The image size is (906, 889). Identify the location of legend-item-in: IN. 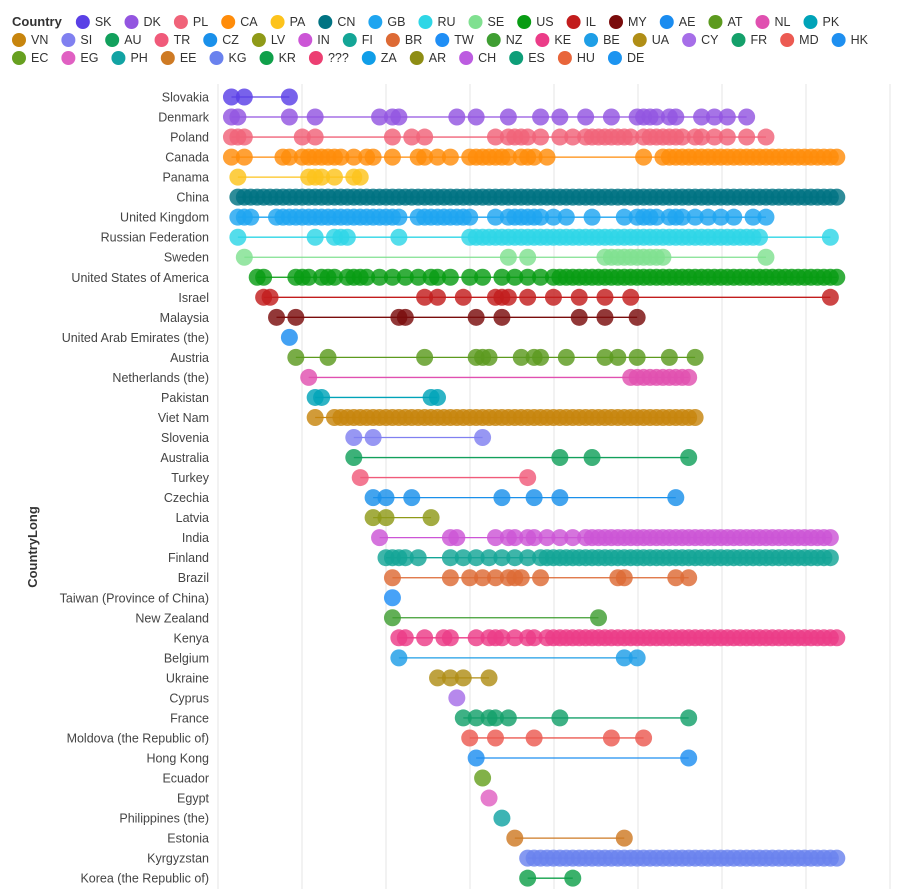
(314, 40).